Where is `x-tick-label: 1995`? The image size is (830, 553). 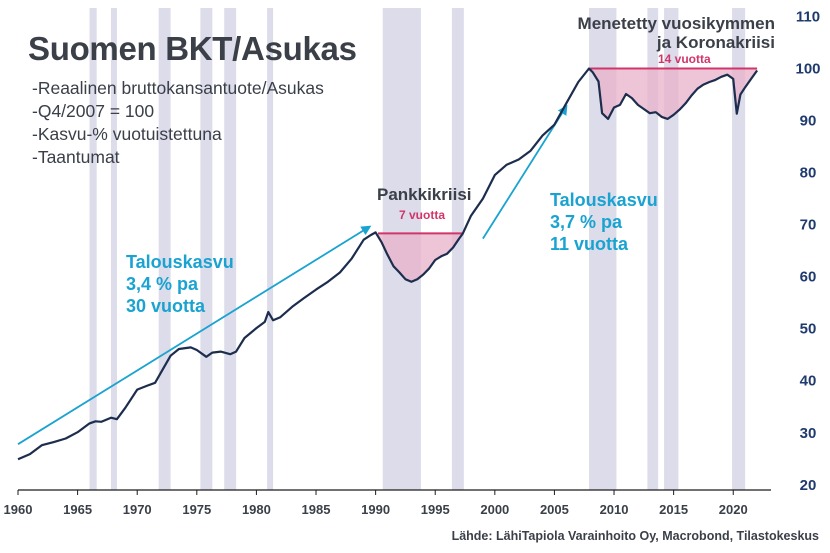 x-tick-label: 1995 is located at coordinates (435, 509).